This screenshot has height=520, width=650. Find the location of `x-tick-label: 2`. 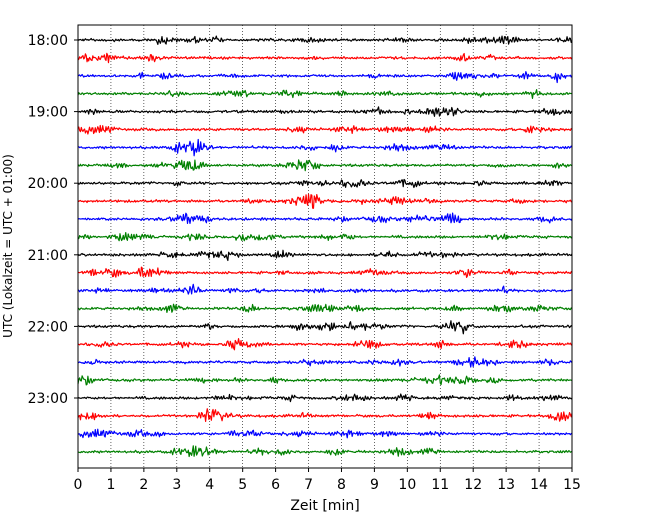

x-tick-label: 2 is located at coordinates (143, 485).